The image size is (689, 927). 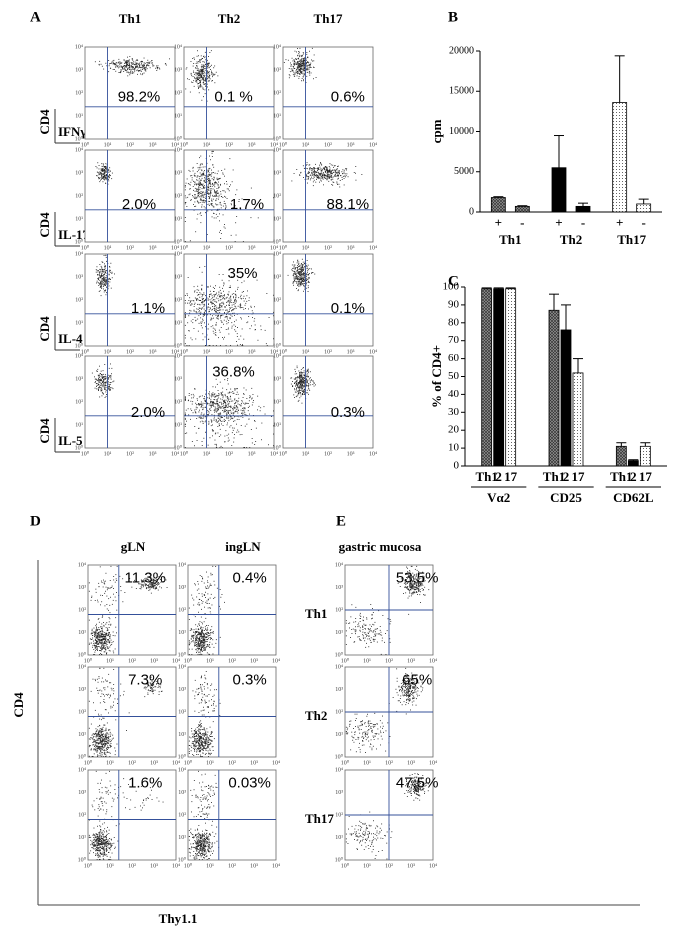 I want to click on flow-tick-label: 10², so click(x=79, y=93).